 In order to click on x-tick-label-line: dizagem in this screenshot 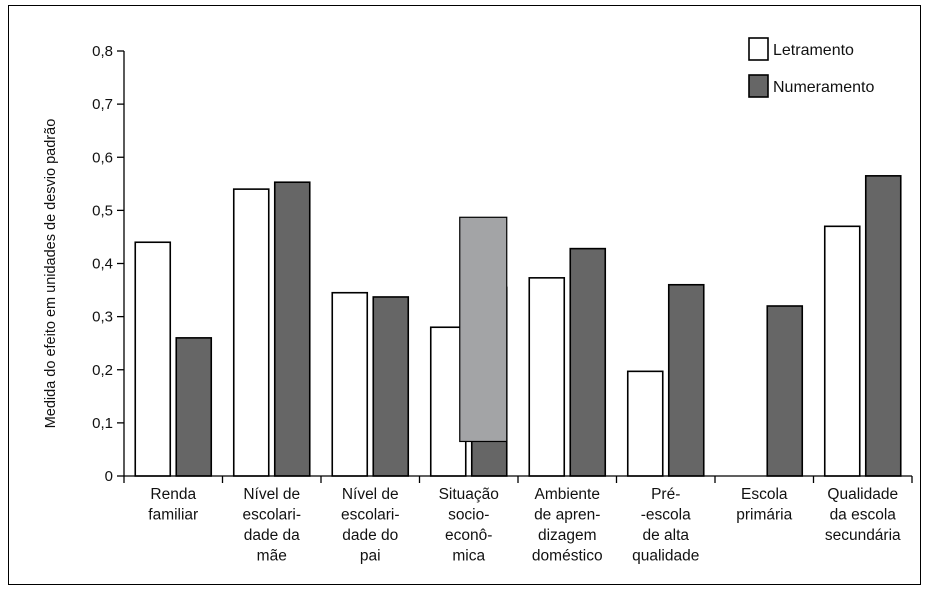, I will do `click(567, 535)`.